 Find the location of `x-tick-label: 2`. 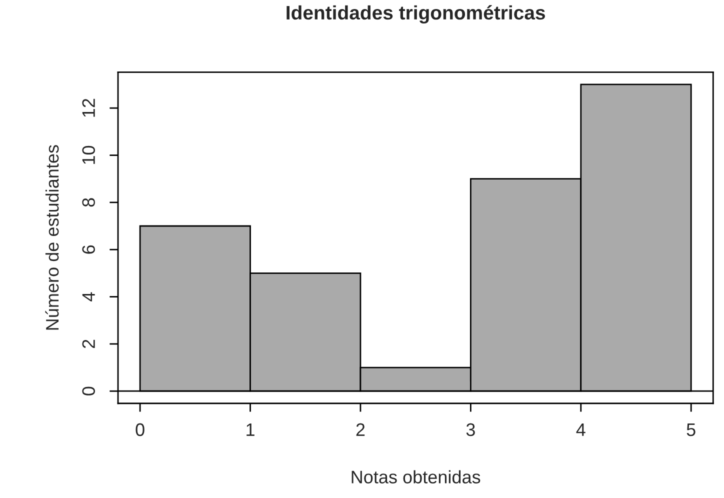

x-tick-label: 2 is located at coordinates (360, 429).